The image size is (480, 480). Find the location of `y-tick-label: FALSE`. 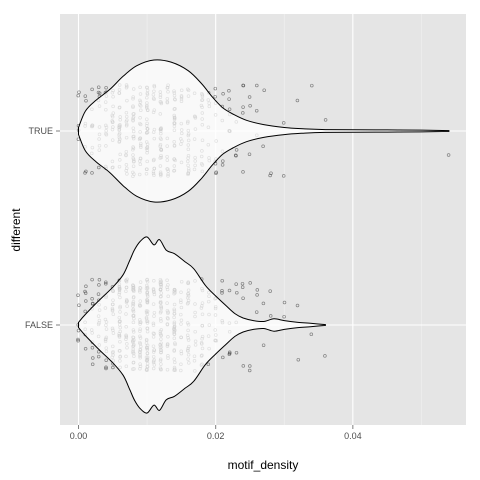

y-tick-label: FALSE is located at coordinates (39, 325).